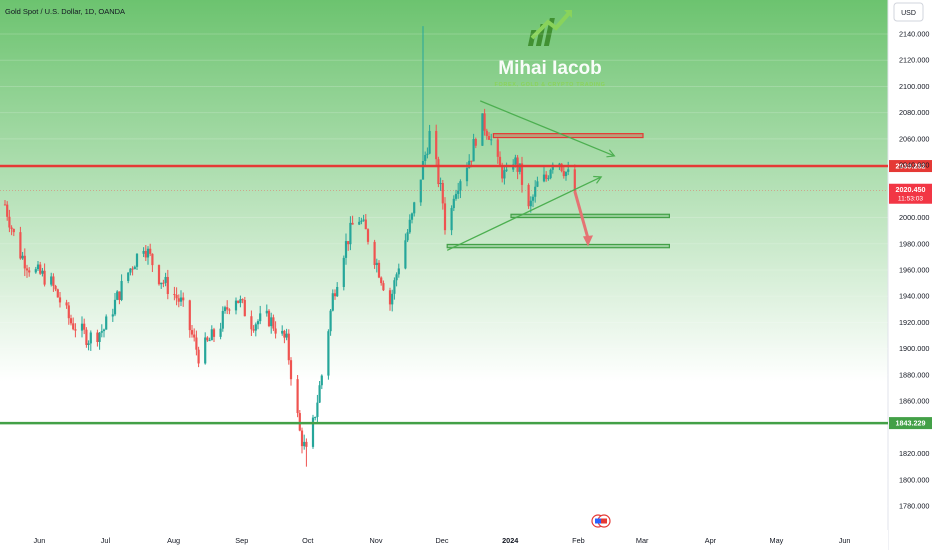 Image resolution: width=932 pixels, height=555 pixels. Describe the element at coordinates (106, 540) in the screenshot. I see `time-tick-label: Jul` at that location.